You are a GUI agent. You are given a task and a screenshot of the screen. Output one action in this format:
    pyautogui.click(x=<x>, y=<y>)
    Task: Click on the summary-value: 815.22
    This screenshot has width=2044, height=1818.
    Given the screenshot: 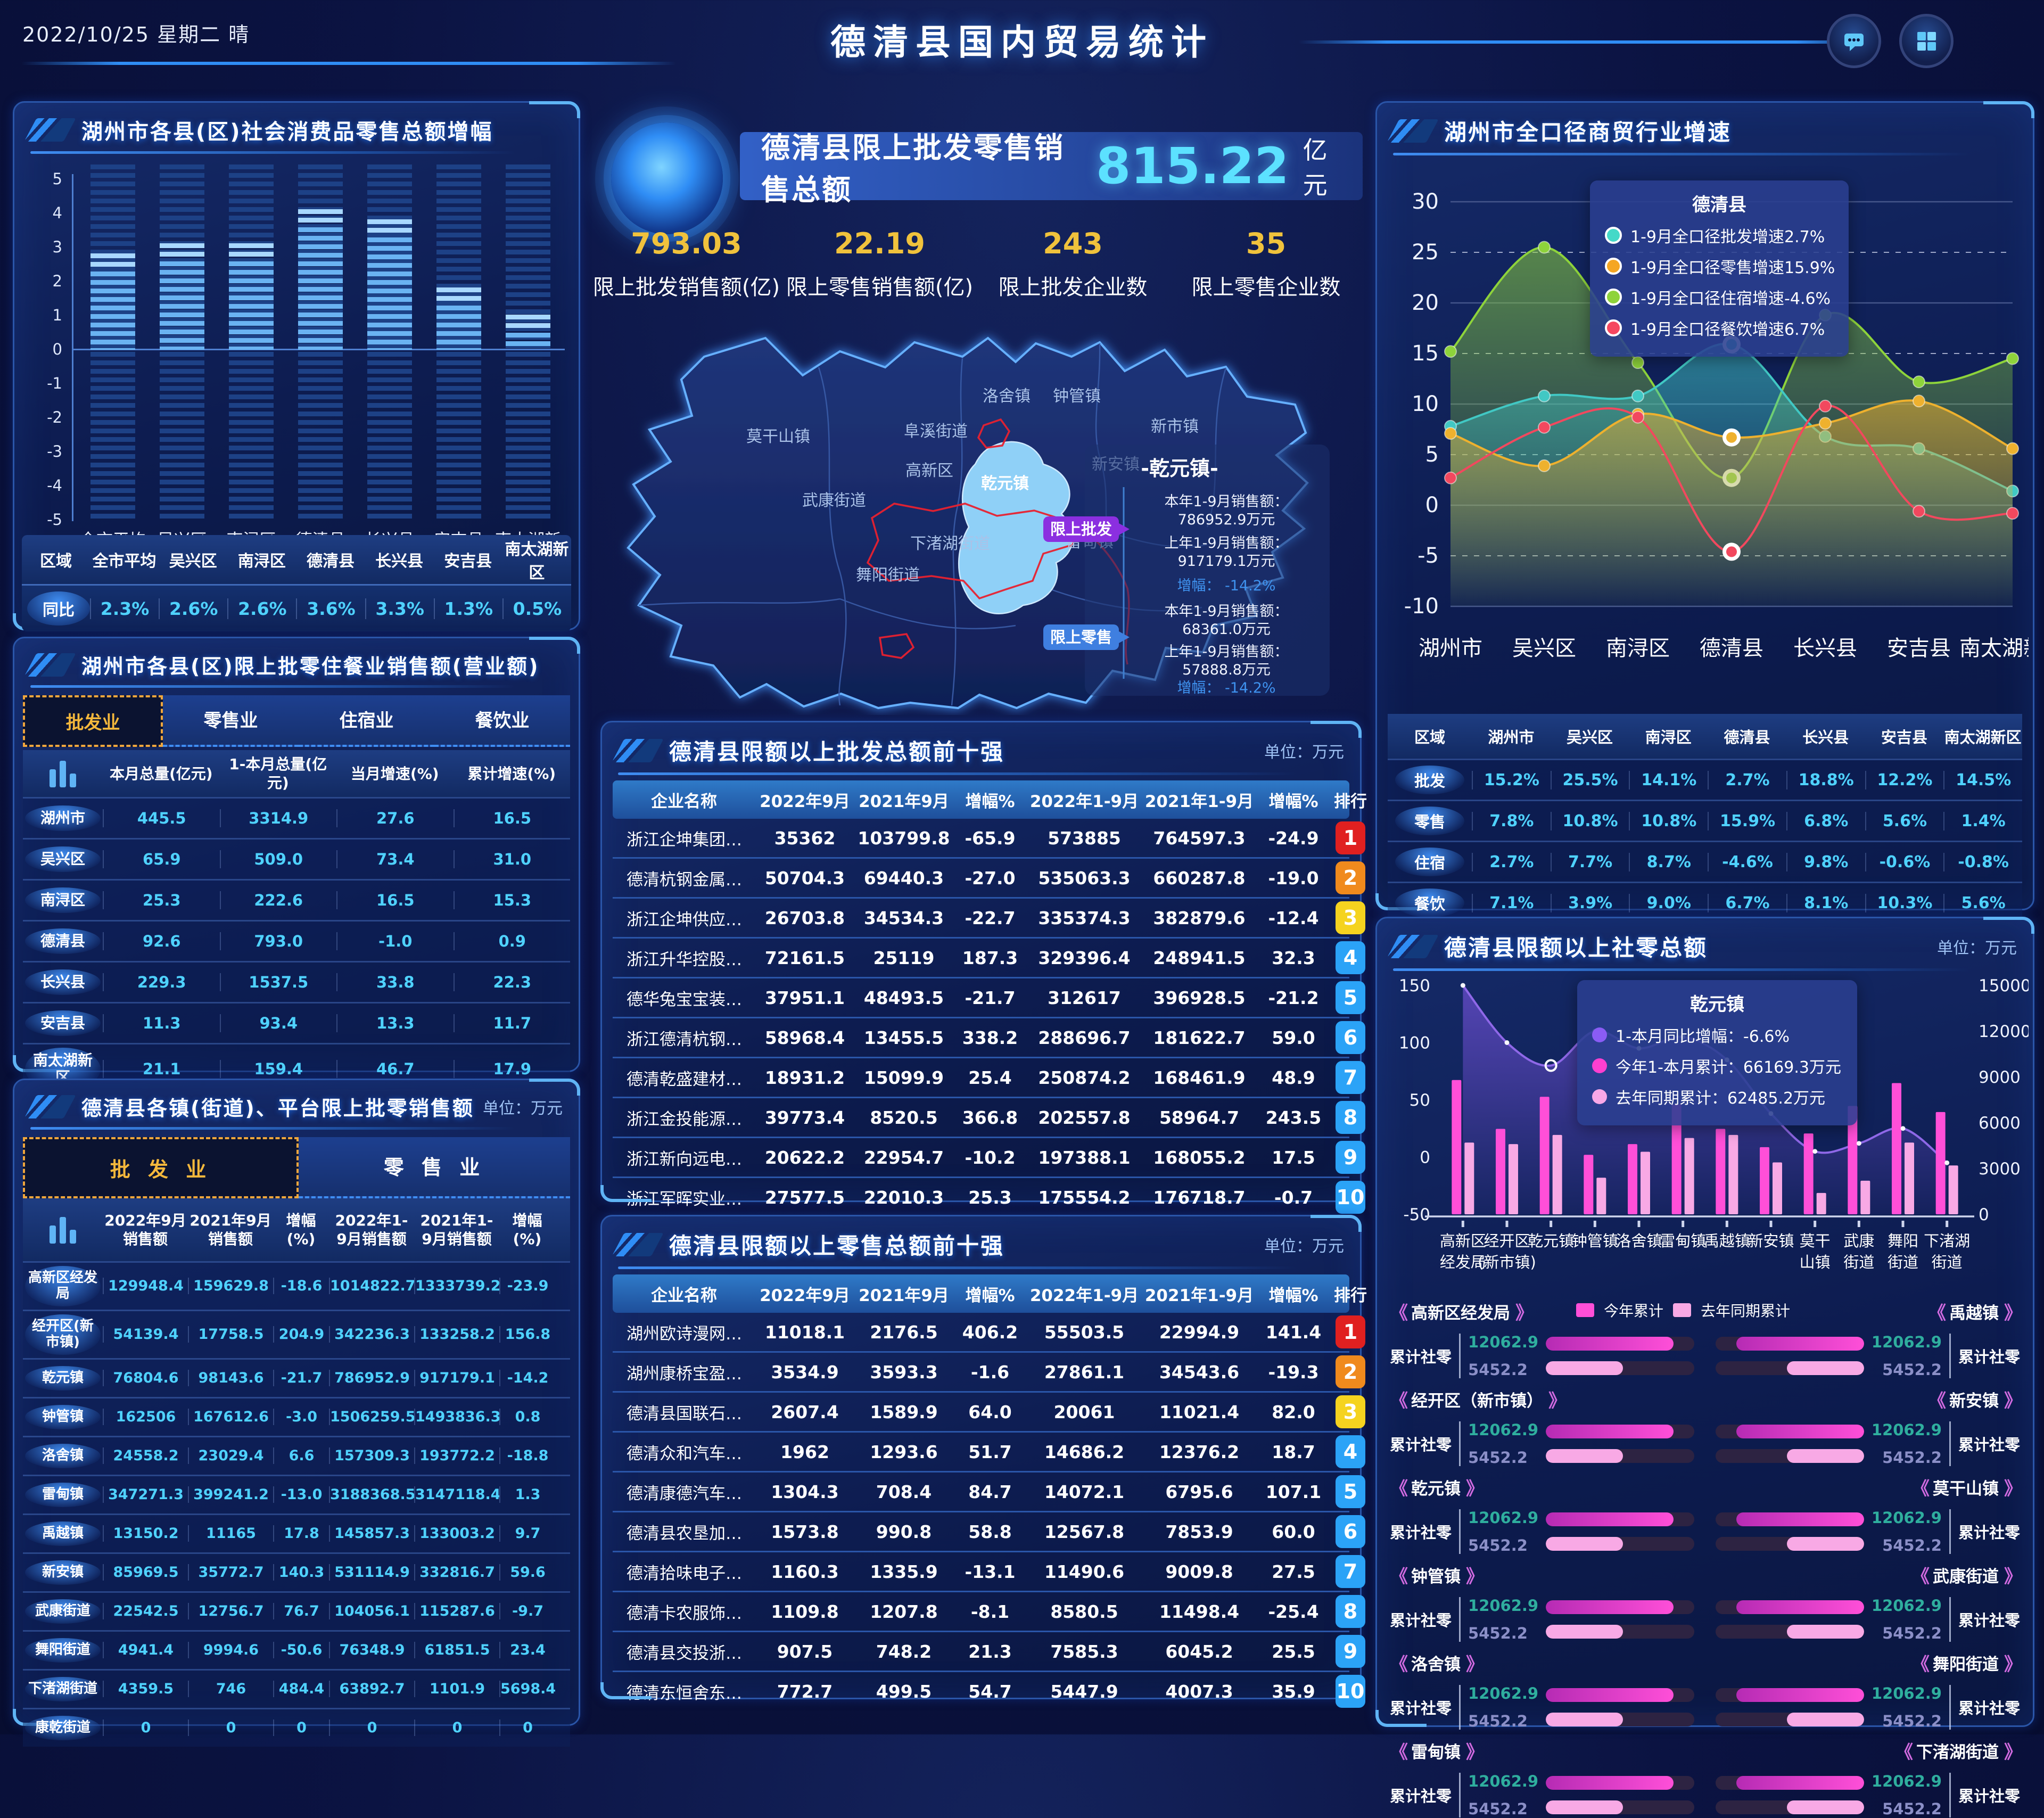 What is the action you would take?
    pyautogui.click(x=1192, y=166)
    